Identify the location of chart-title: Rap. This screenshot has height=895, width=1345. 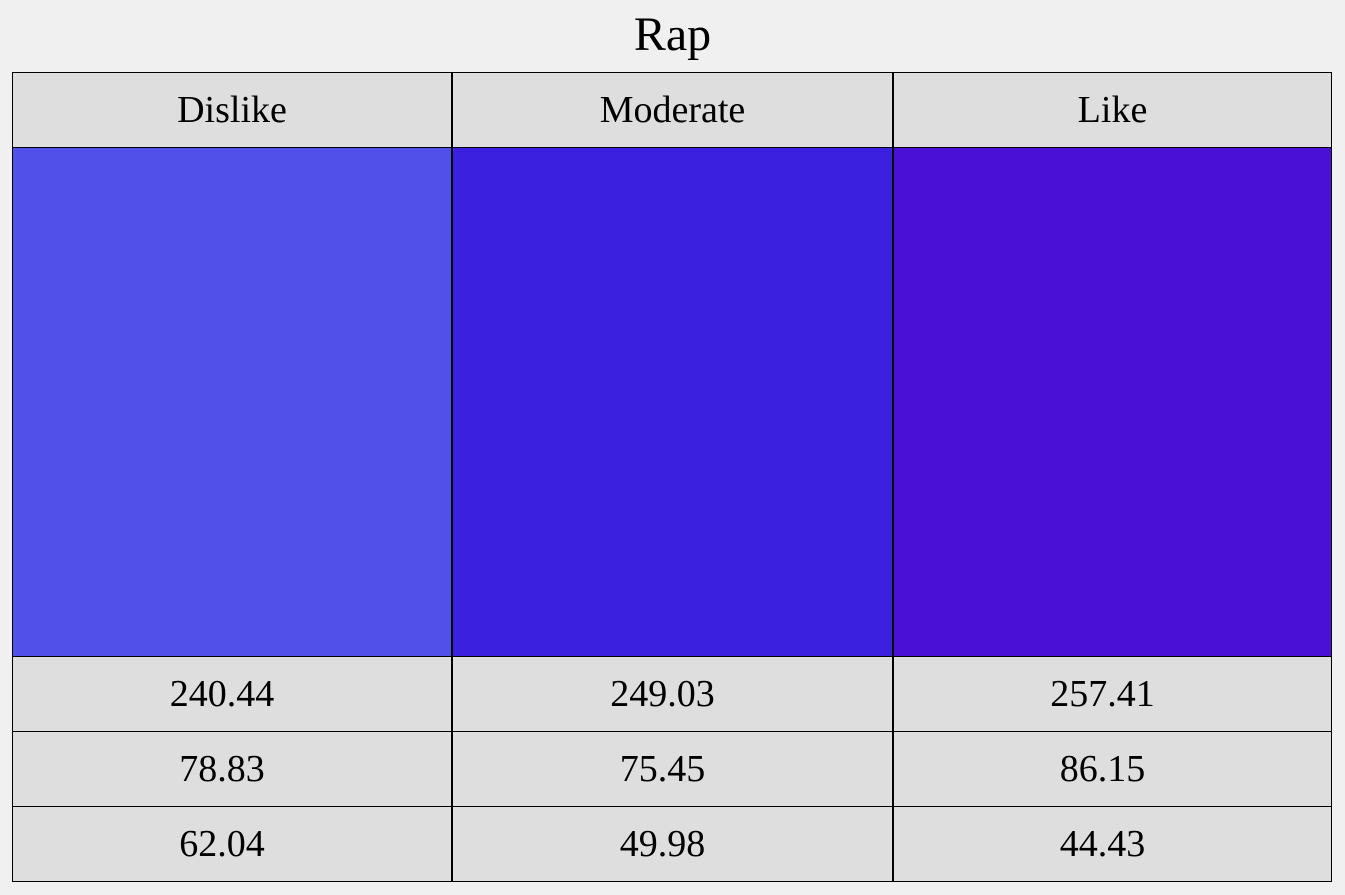
(672, 34).